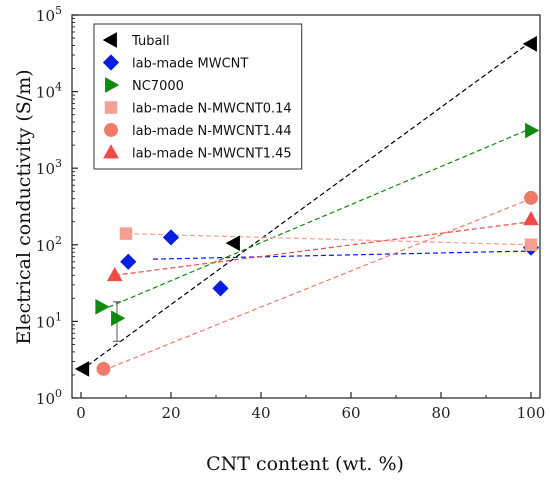 Image resolution: width=550 pixels, height=480 pixels. I want to click on y-tick-label: 10¹, so click(49, 320).